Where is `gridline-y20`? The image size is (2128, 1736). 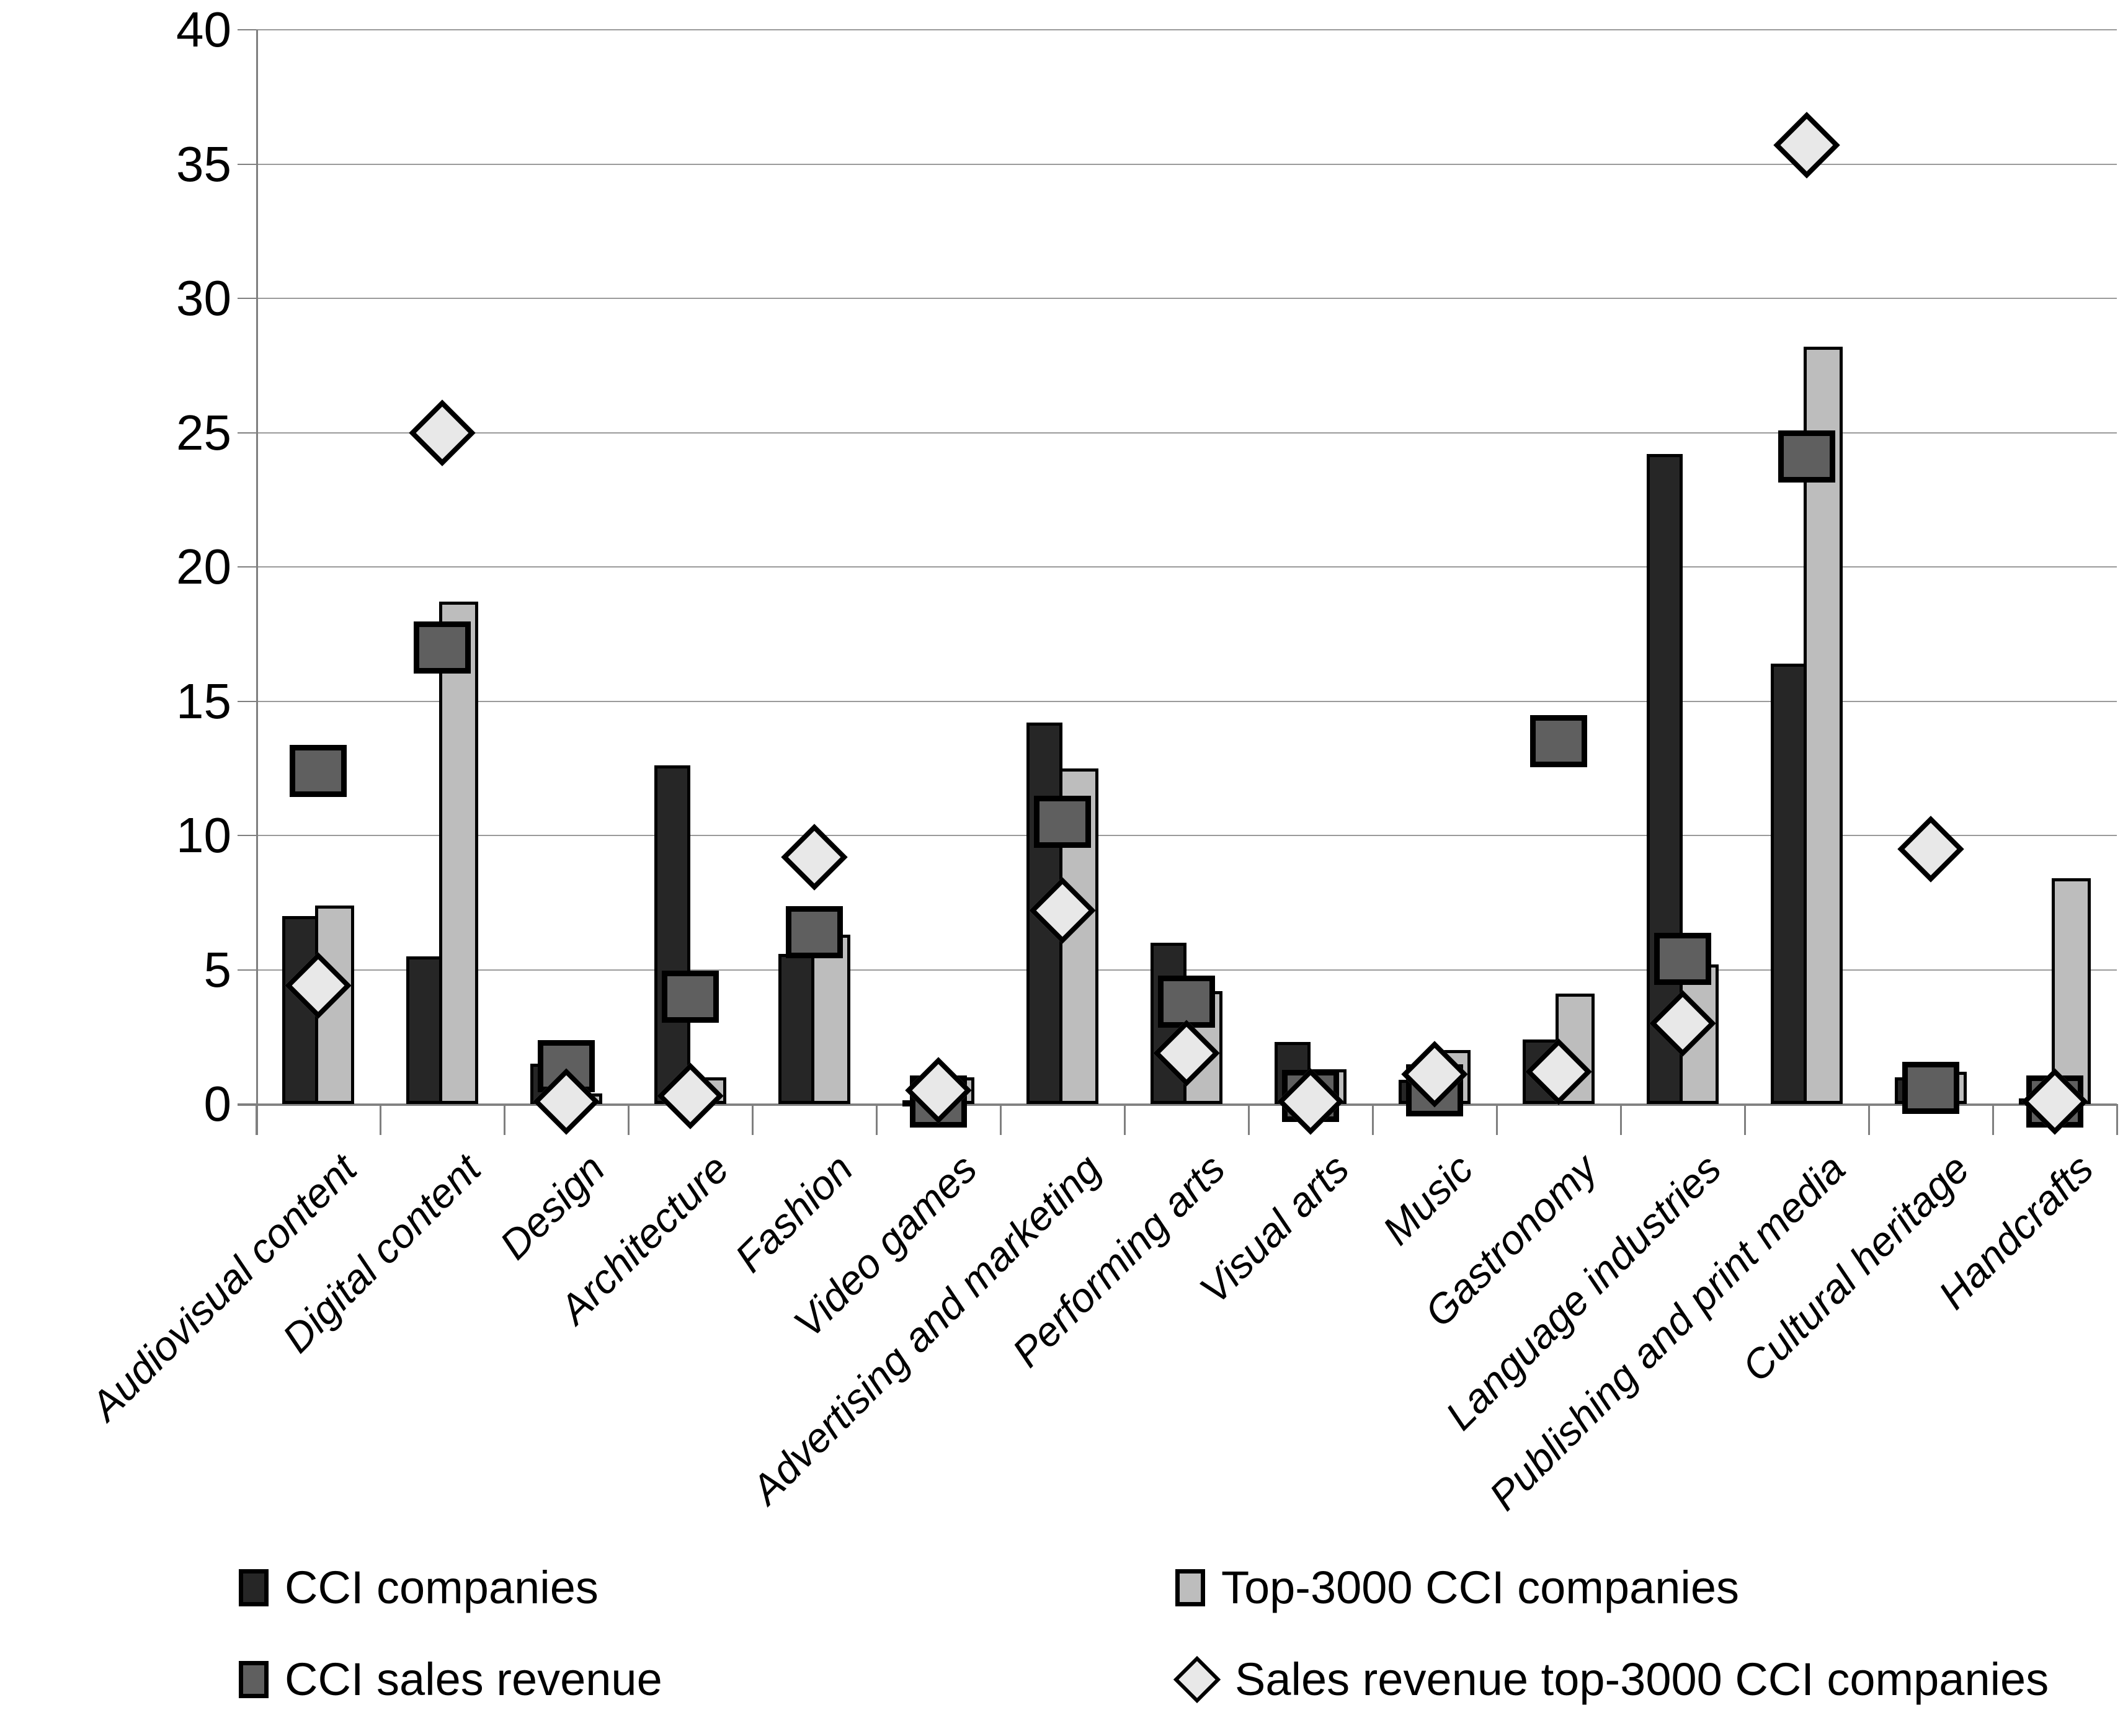
gridline-y20 is located at coordinates (1186, 567).